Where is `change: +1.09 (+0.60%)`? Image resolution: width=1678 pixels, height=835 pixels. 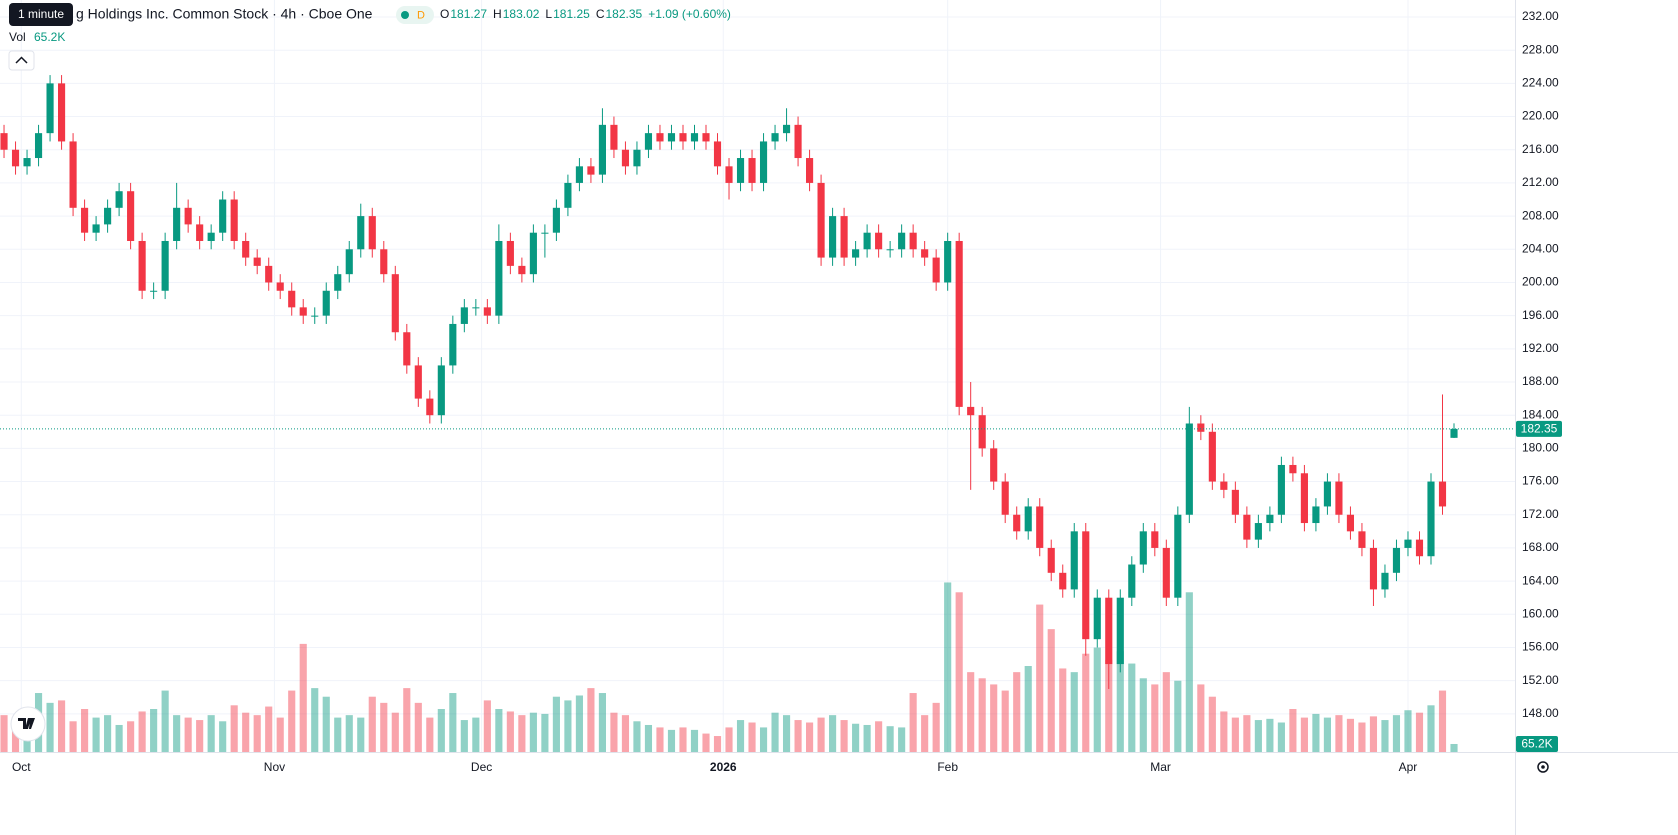
change: +1.09 (+0.60%) is located at coordinates (689, 14).